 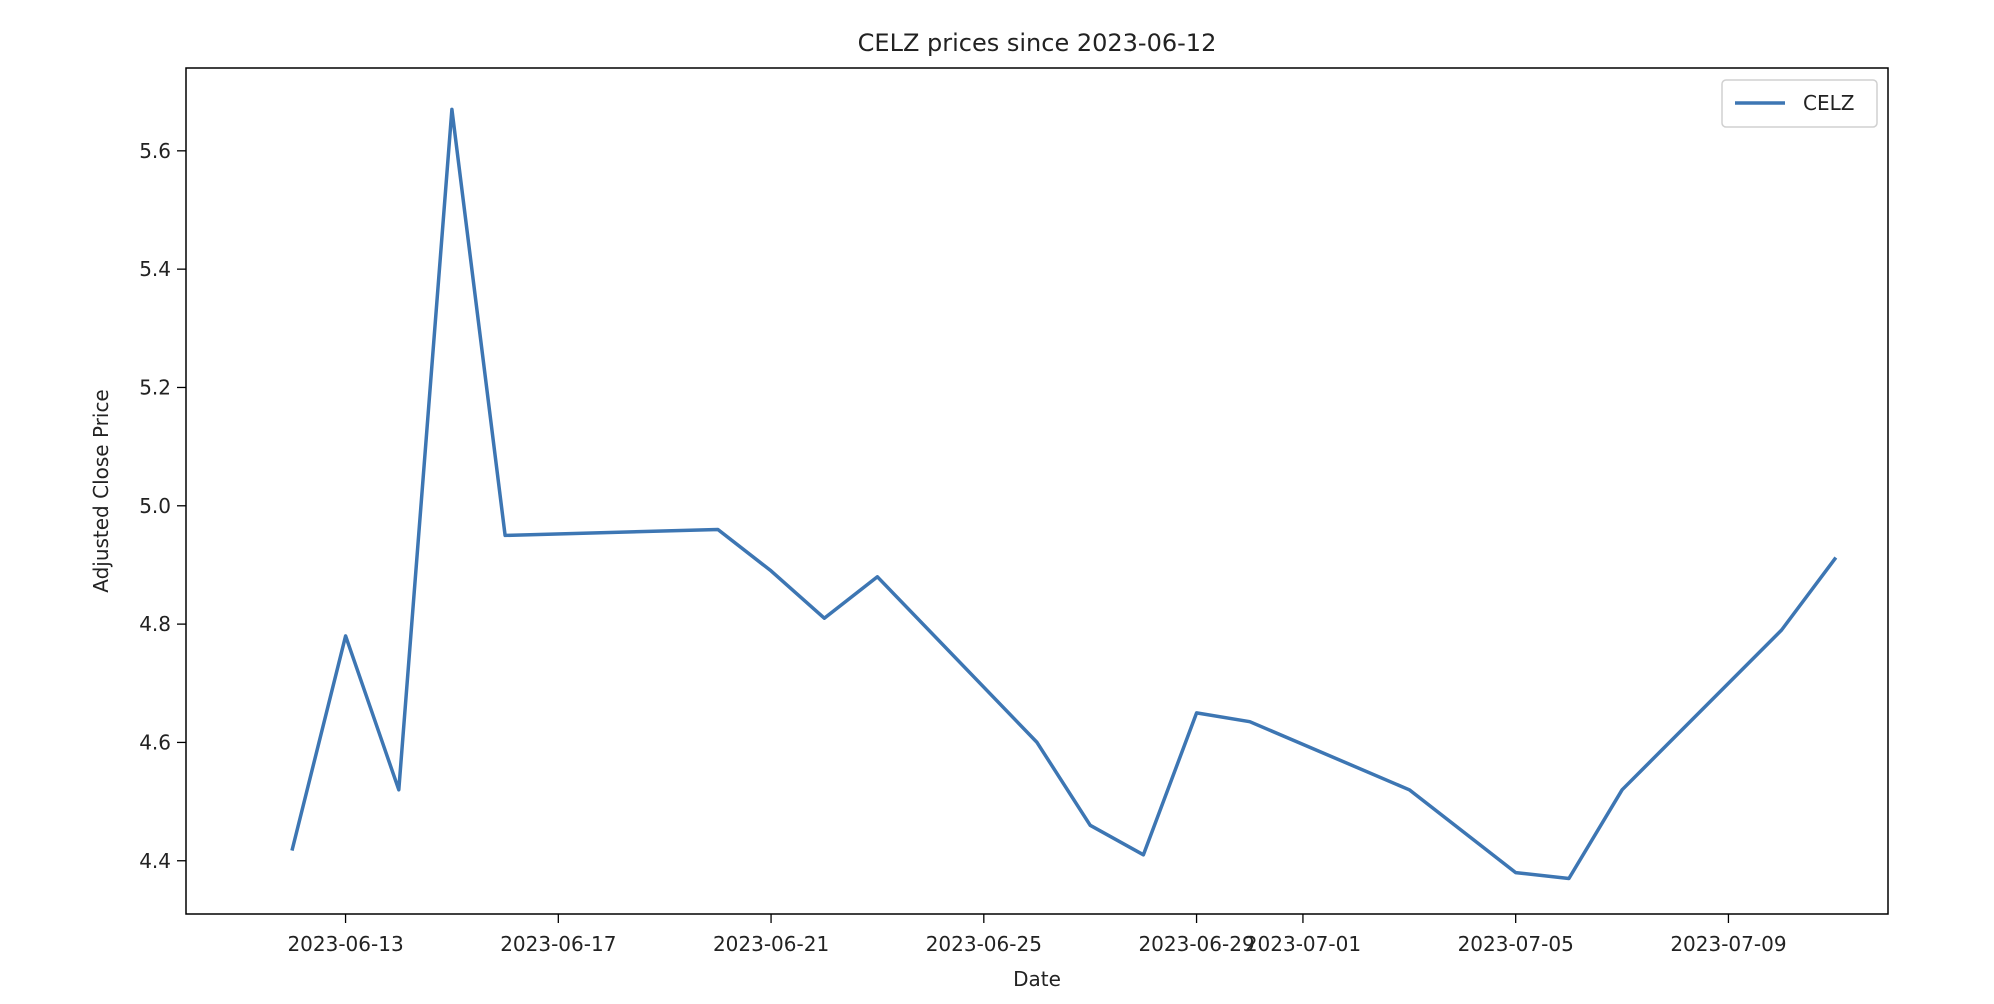 I want to click on y-tick-label: 5.6, so click(x=155, y=151).